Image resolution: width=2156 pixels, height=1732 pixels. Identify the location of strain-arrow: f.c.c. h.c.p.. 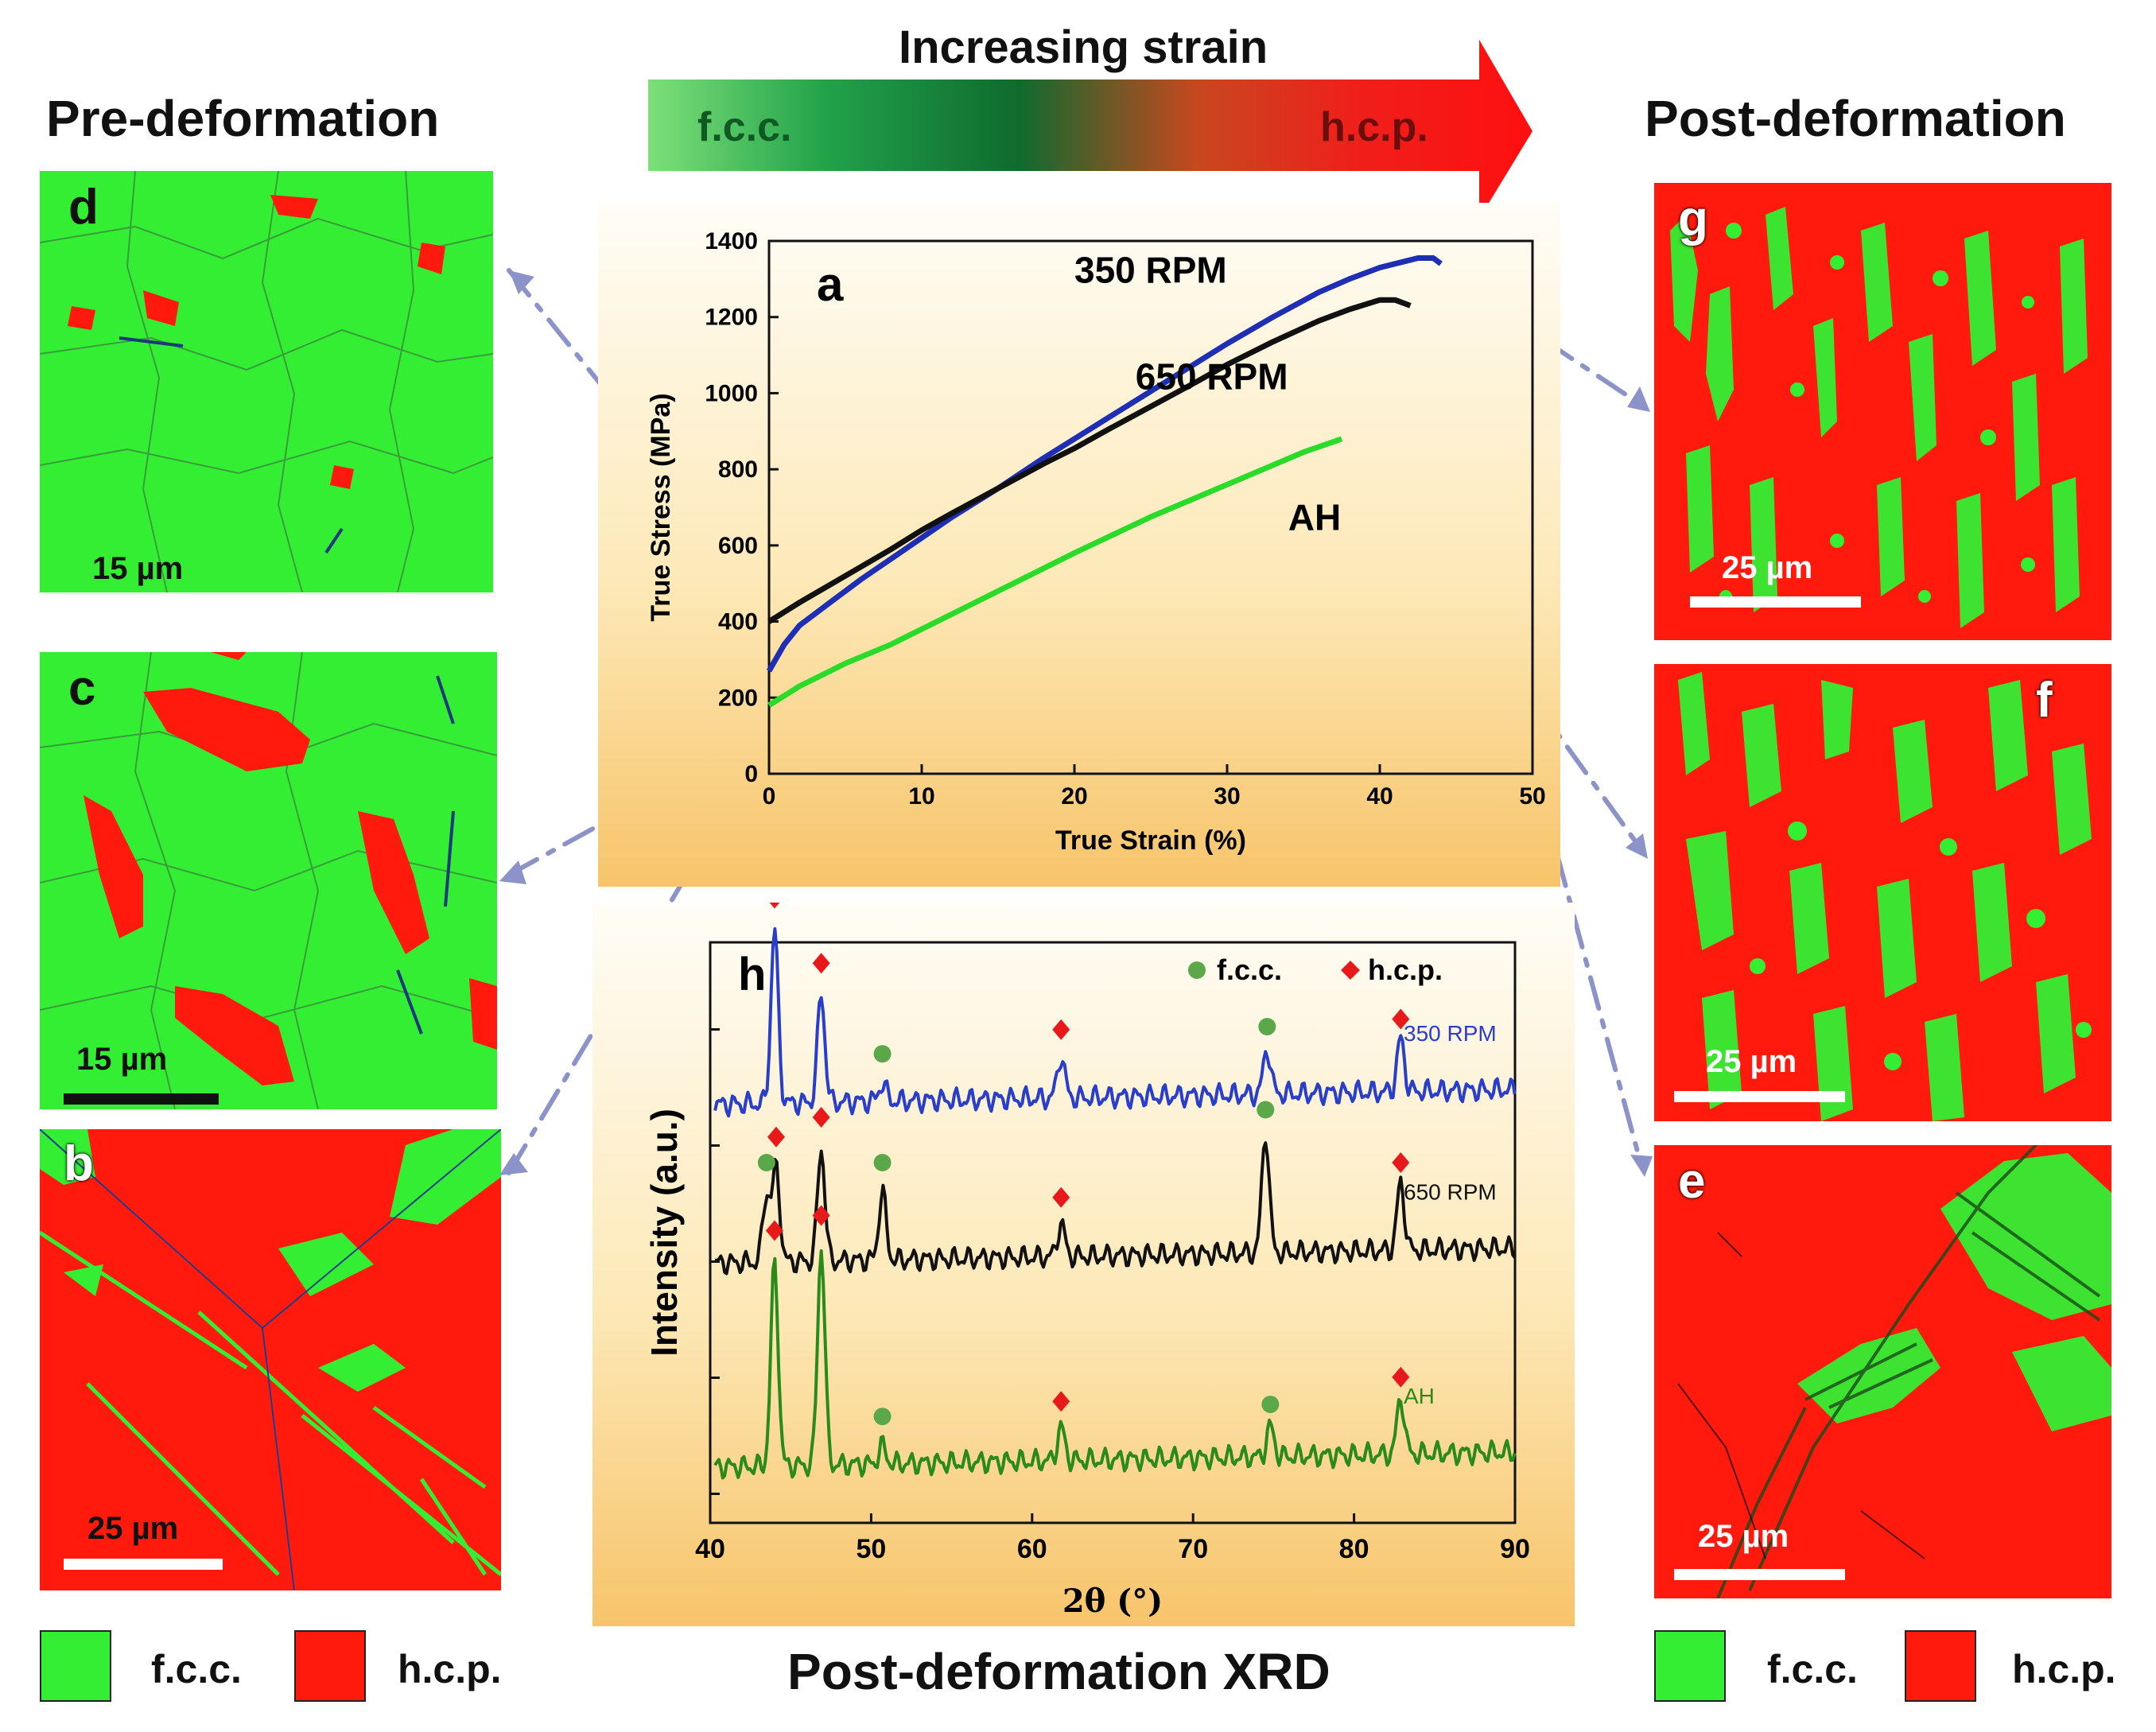
(1091, 131).